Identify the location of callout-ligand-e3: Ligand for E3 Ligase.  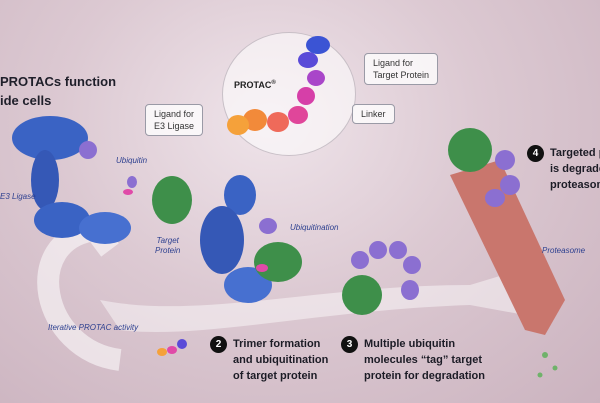
(174, 120).